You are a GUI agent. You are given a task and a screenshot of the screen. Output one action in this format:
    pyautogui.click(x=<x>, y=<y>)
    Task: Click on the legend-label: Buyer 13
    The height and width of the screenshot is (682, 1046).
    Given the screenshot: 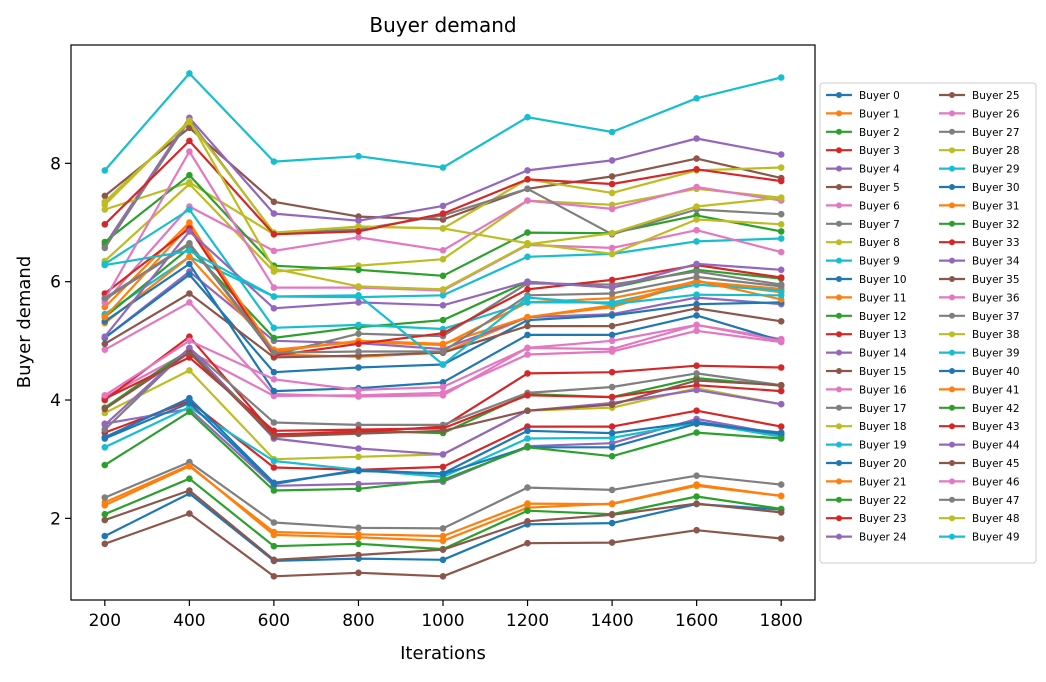 What is the action you would take?
    pyautogui.click(x=883, y=335)
    